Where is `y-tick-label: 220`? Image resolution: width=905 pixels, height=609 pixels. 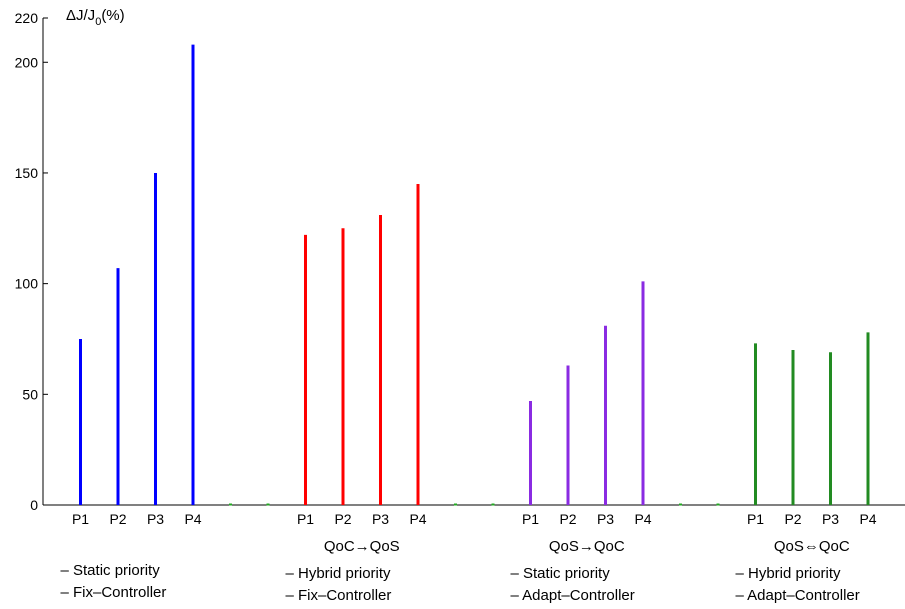
y-tick-label: 220 is located at coordinates (27, 18).